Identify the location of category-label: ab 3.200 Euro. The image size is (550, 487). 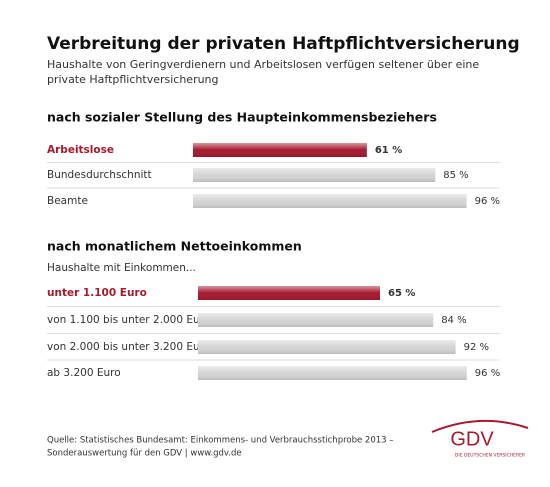
(84, 373).